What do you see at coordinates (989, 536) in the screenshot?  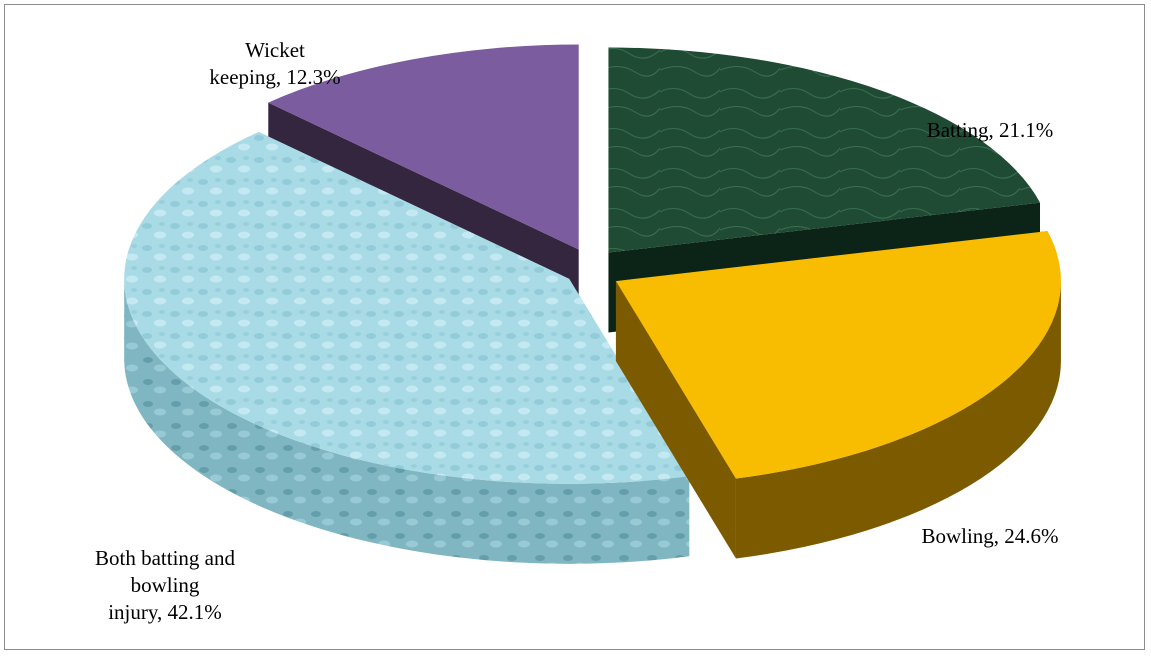 I see `pie-label-bowling: Bowling, 24.6%` at bounding box center [989, 536].